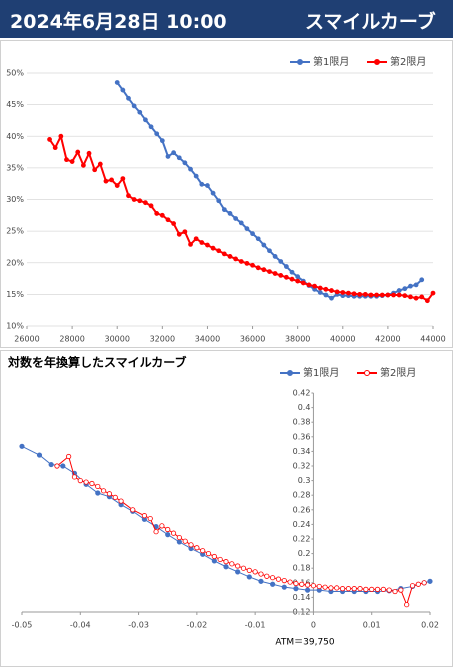  What do you see at coordinates (432, 339) in the screenshot?
I see `x-tick-label: 44000` at bounding box center [432, 339].